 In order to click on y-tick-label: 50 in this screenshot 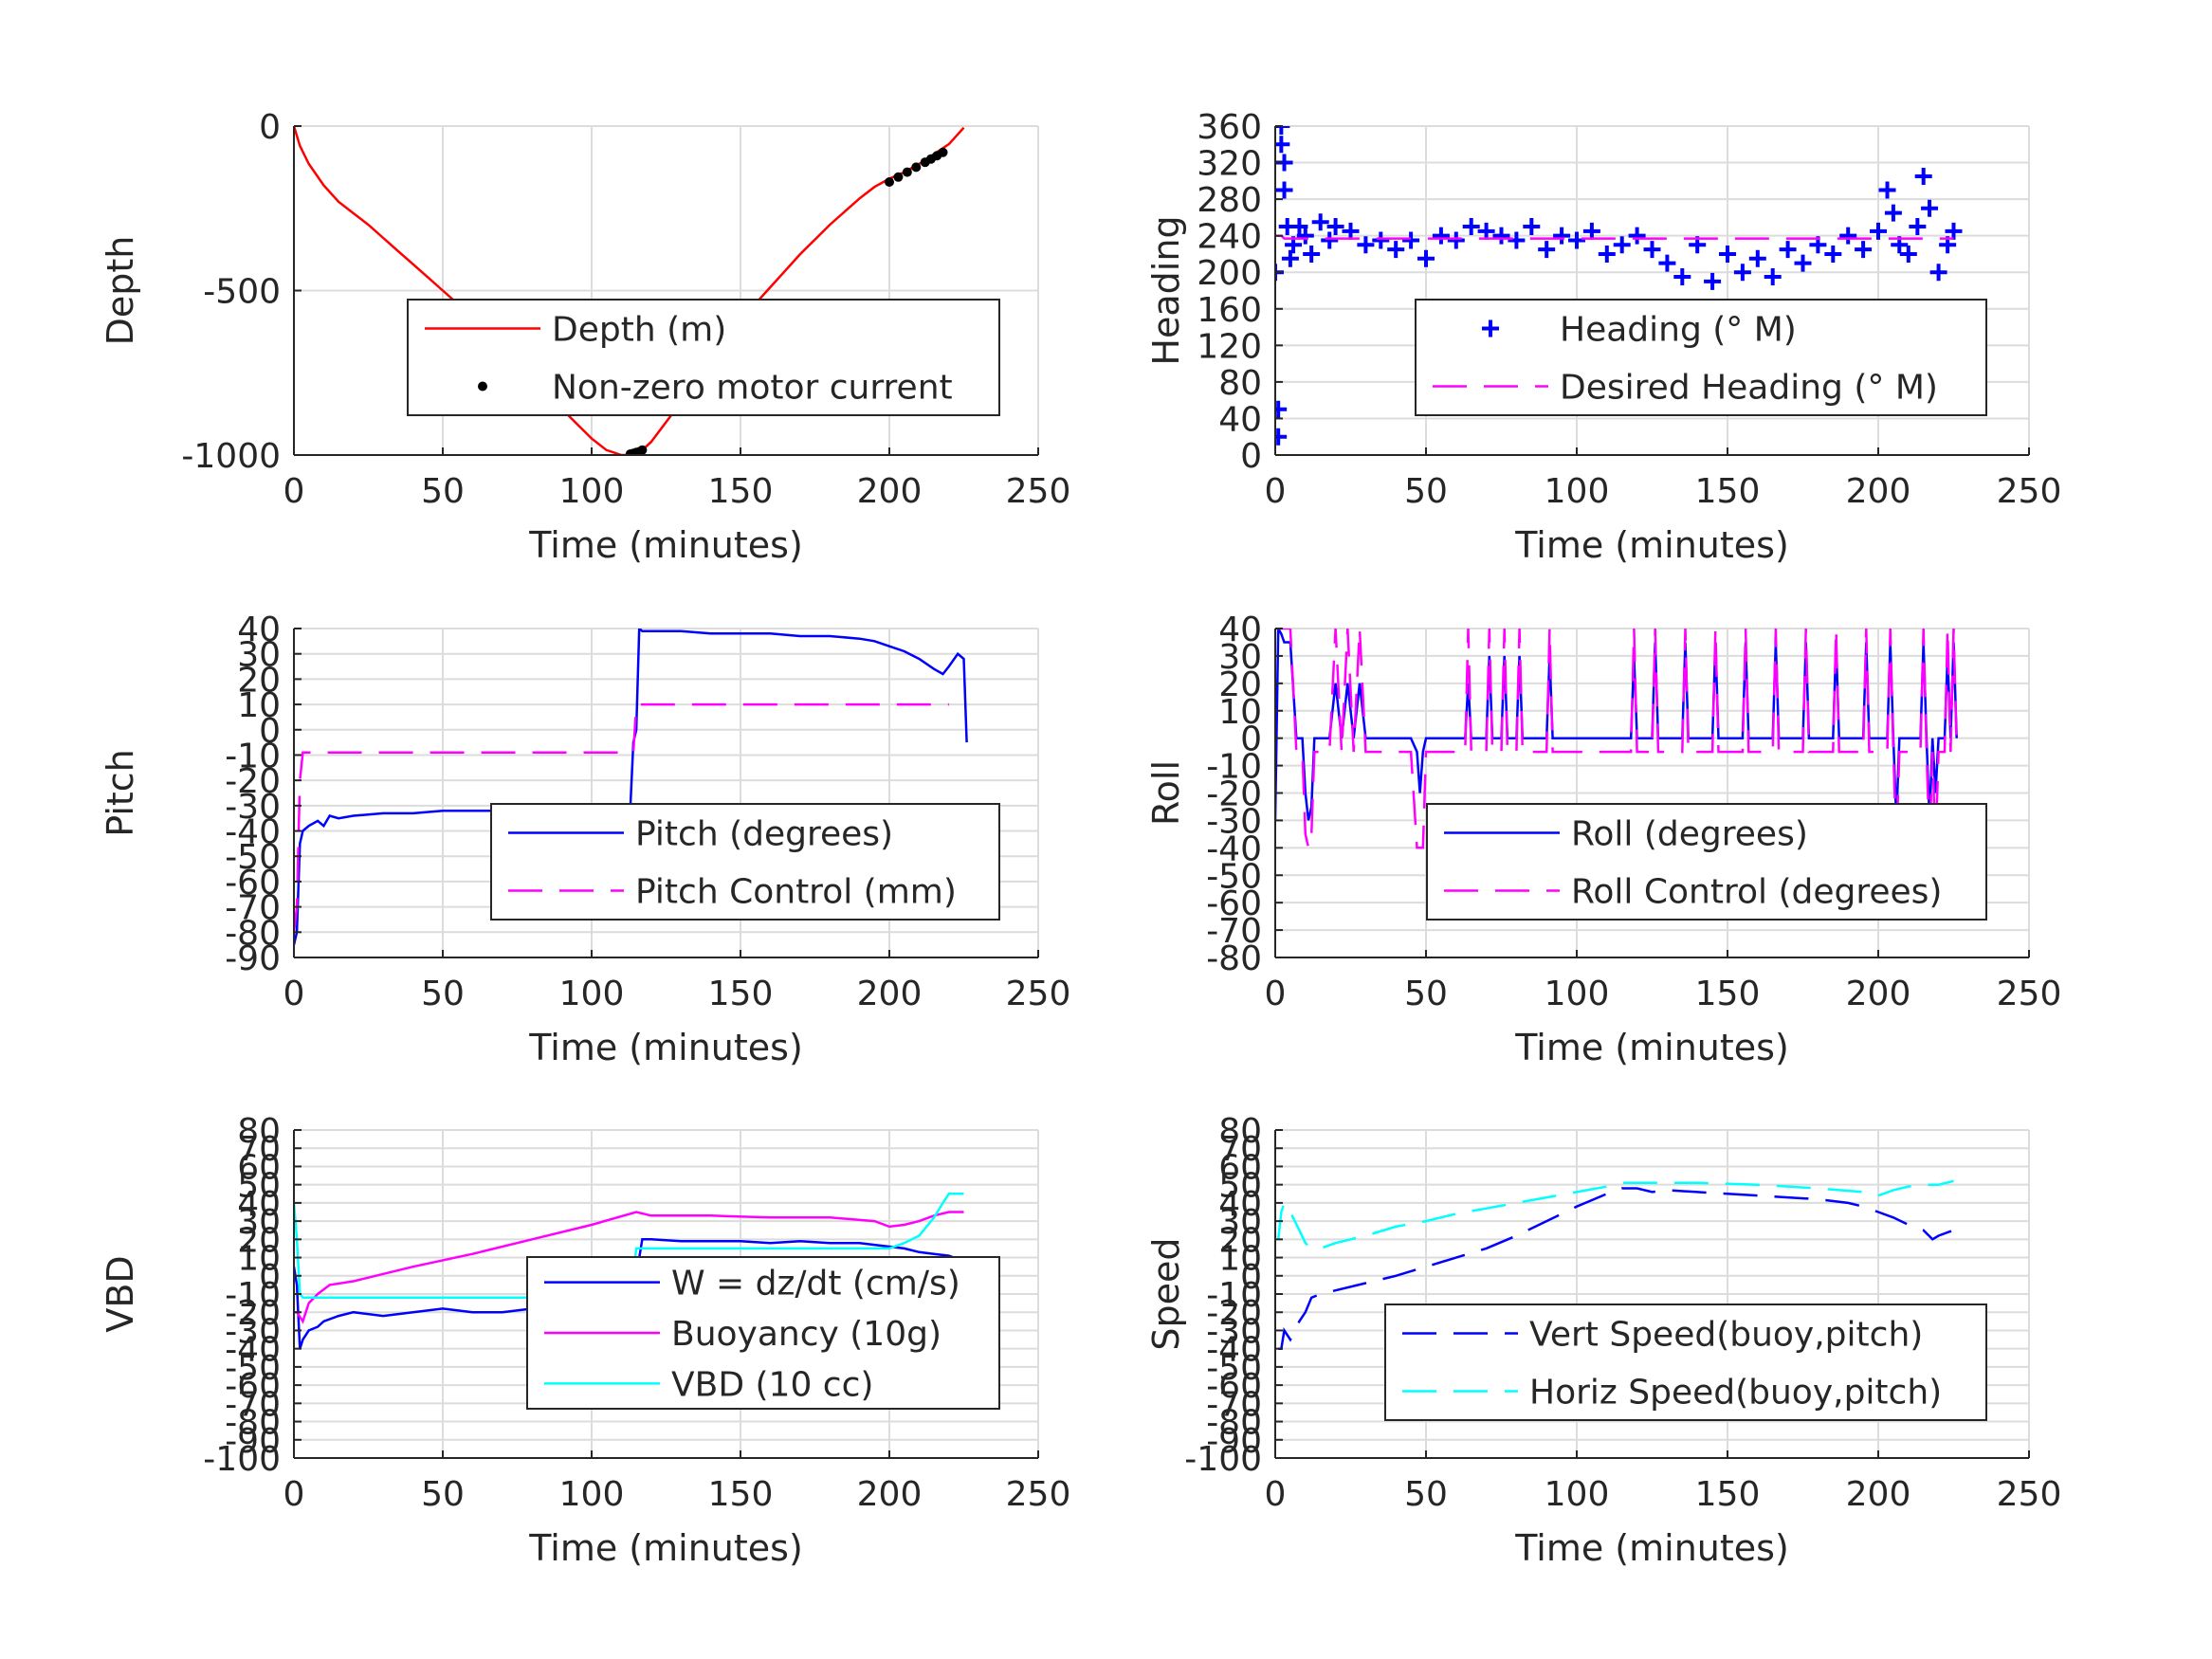, I will do `click(1240, 1186)`.